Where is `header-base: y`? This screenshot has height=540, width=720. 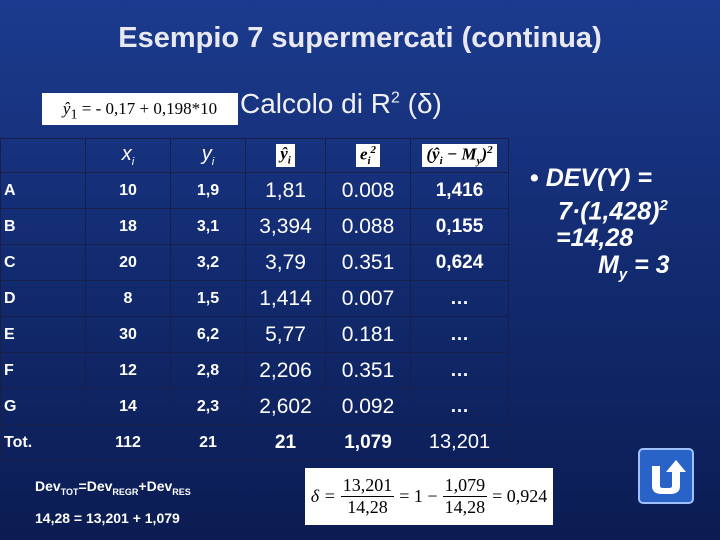
header-base: y is located at coordinates (206, 154).